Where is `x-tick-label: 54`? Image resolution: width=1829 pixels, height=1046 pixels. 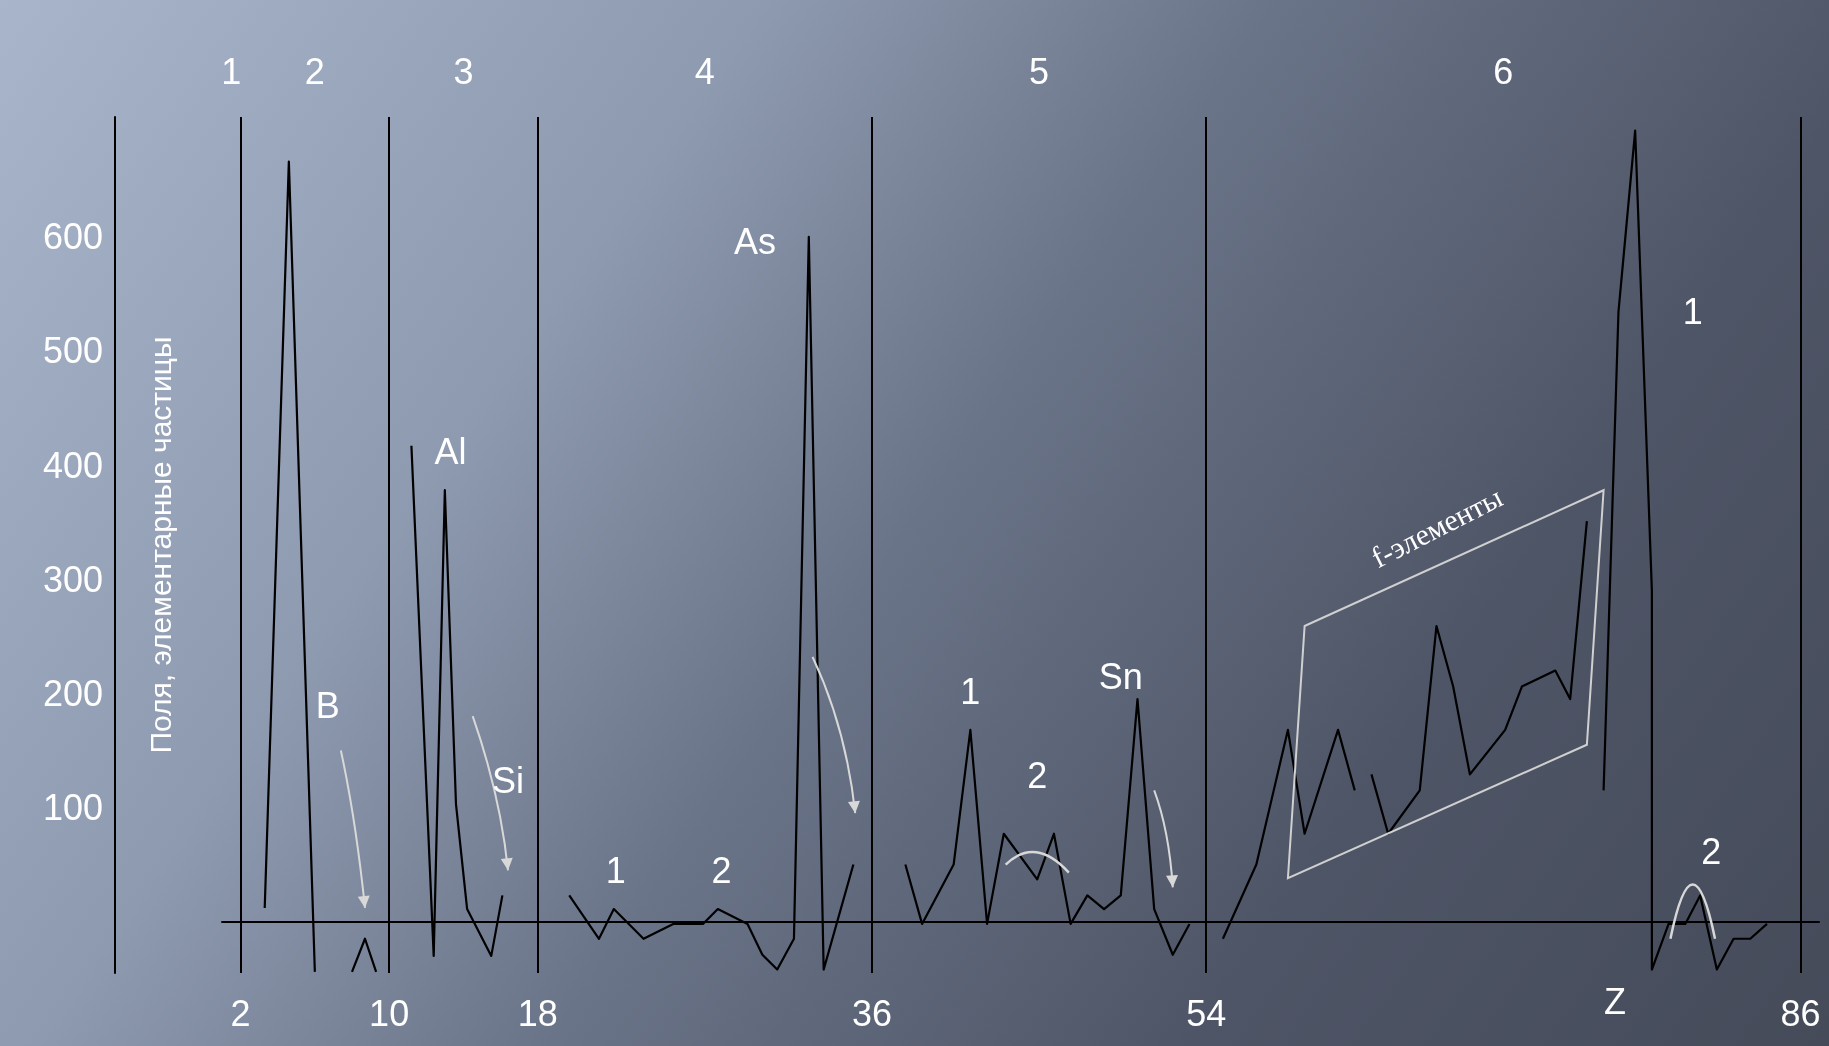 x-tick-label: 54 is located at coordinates (1206, 1013).